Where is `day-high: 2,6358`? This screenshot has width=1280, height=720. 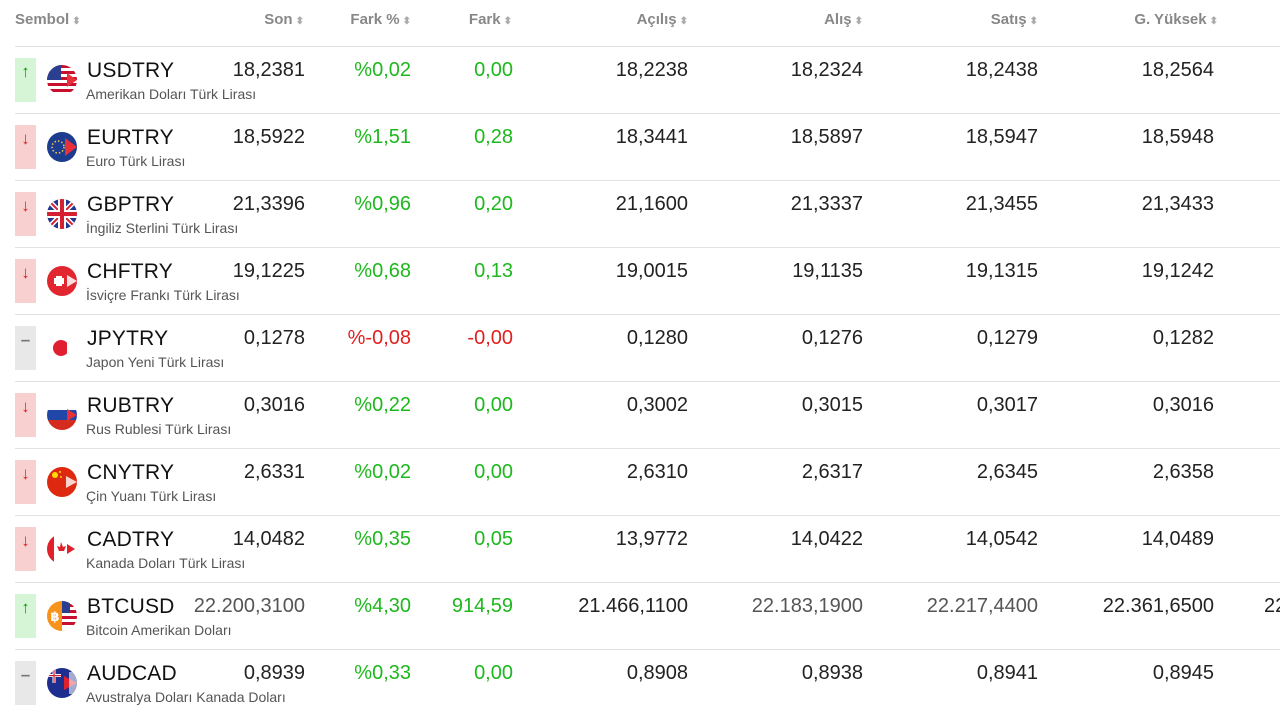 day-high: 2,6358 is located at coordinates (1183, 472).